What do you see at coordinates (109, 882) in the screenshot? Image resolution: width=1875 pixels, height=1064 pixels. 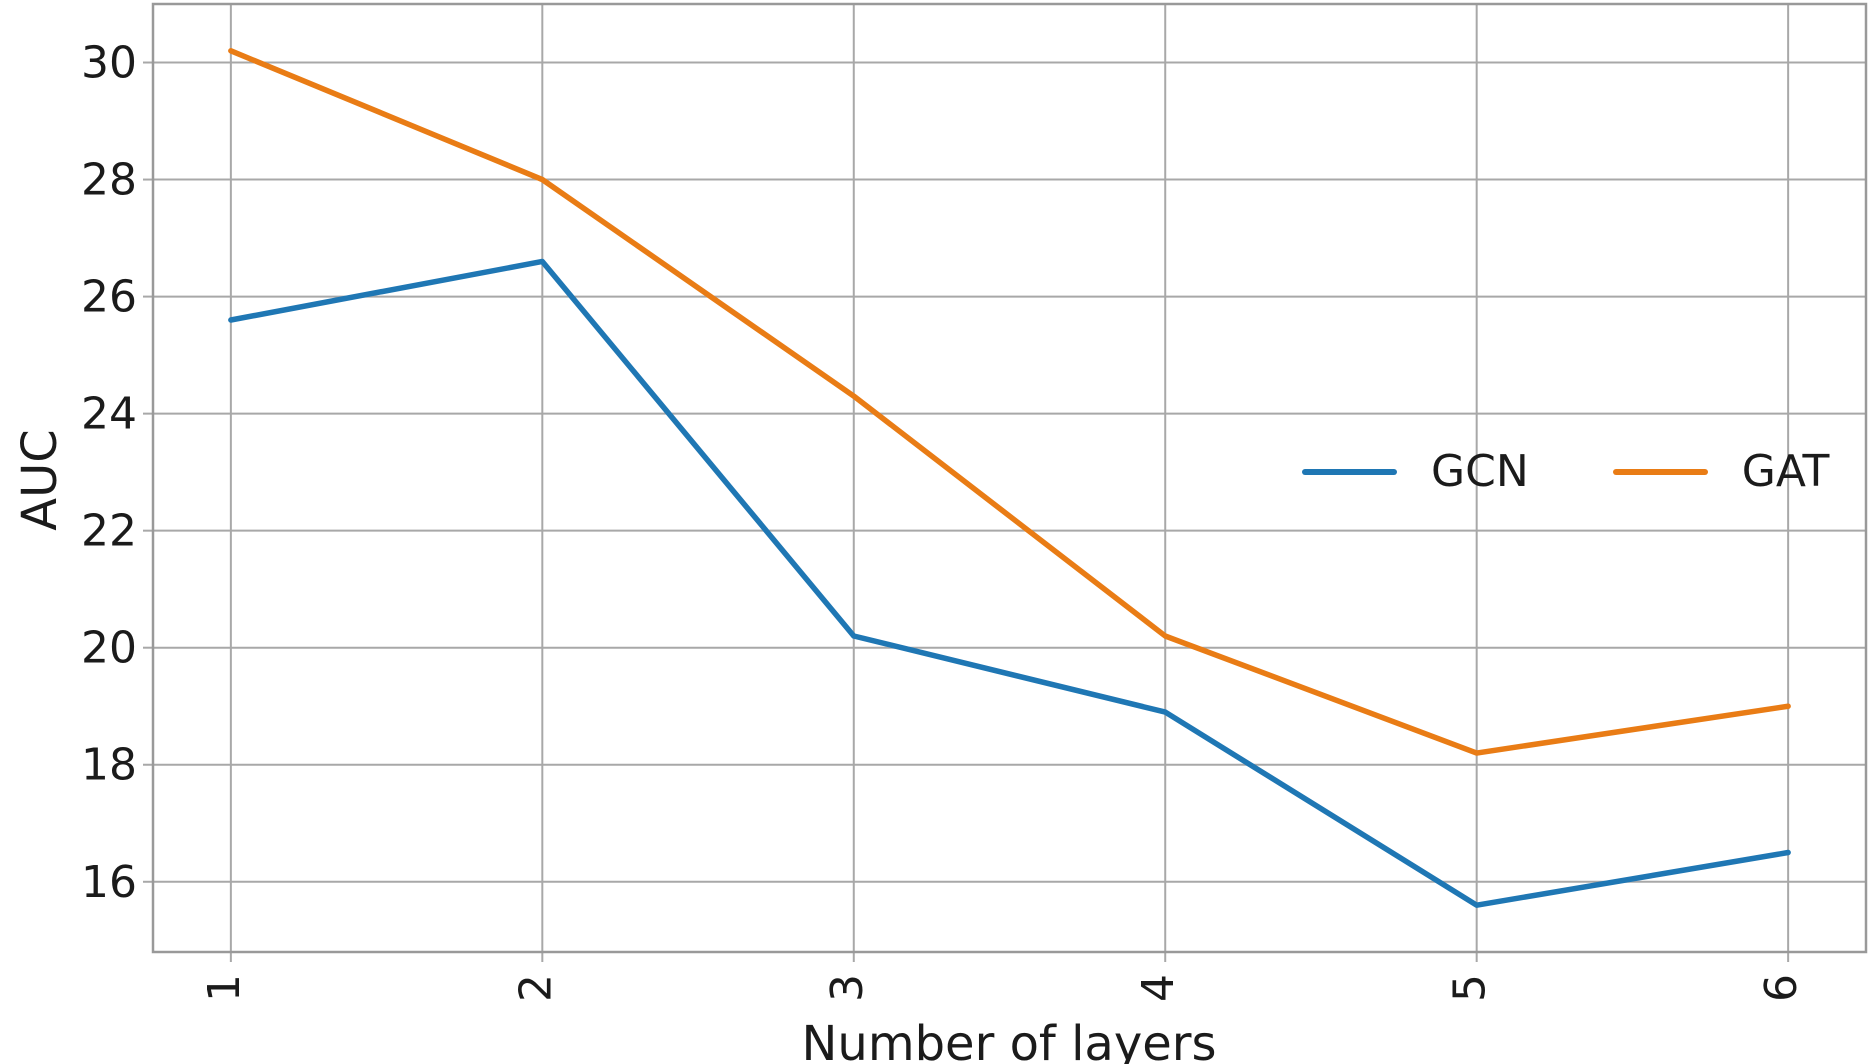 I see `y-tick-label: 16` at bounding box center [109, 882].